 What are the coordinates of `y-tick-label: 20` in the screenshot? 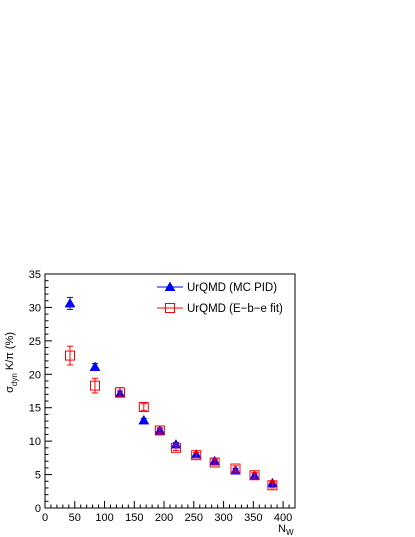 It's located at (35, 375).